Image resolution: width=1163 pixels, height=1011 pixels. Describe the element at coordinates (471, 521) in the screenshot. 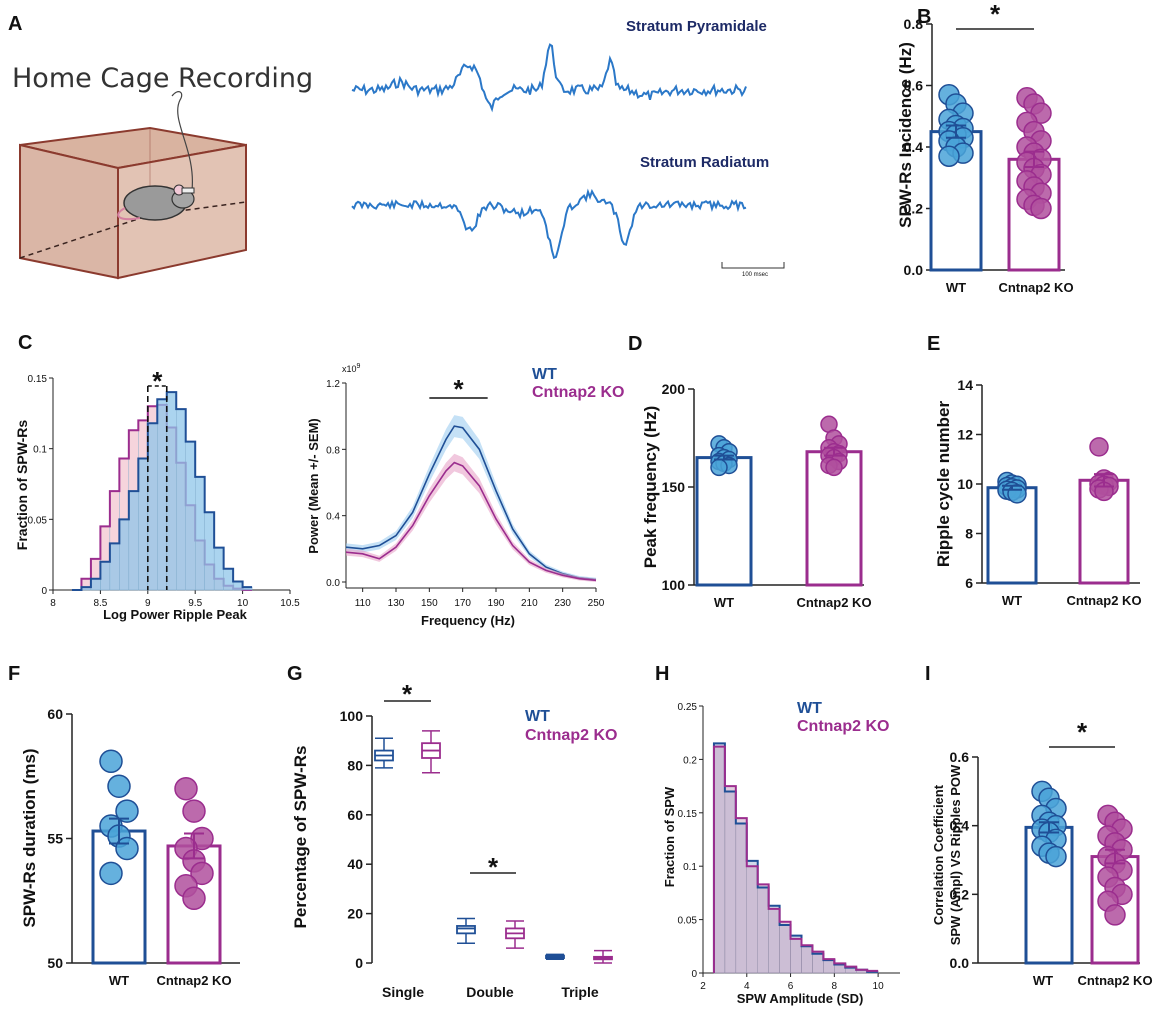

I see `panel-c-spec-line-ko` at that location.